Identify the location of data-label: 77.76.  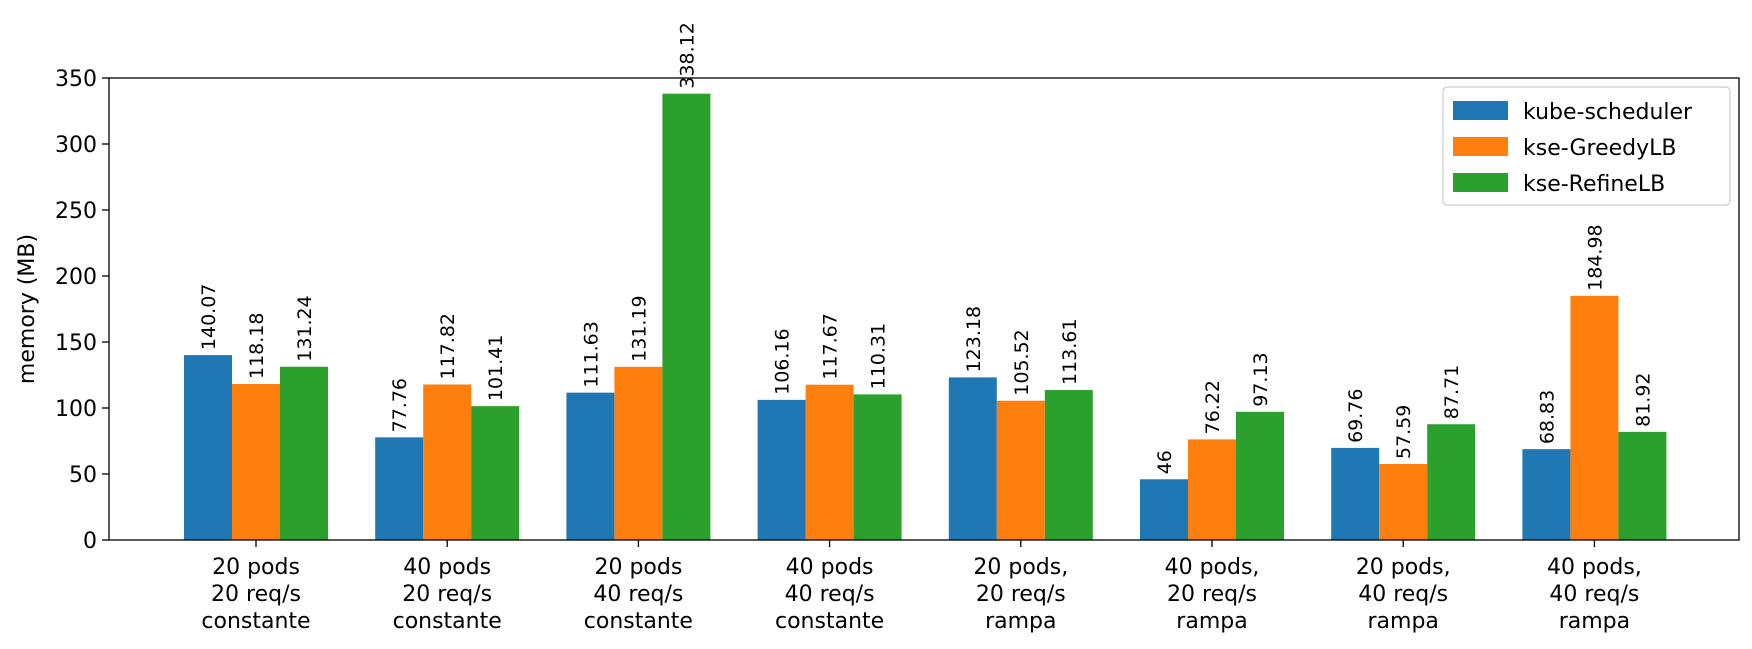
(400, 405).